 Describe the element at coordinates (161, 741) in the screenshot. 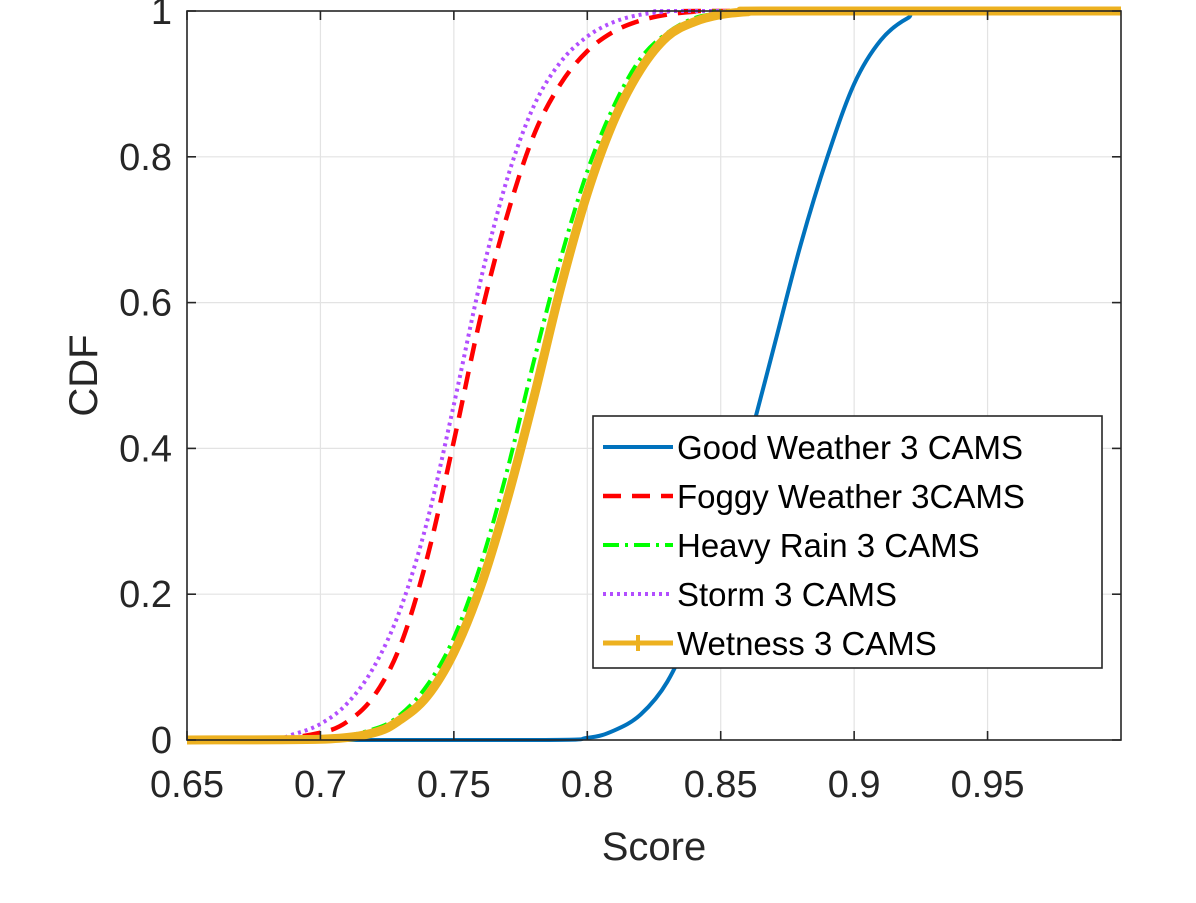

I see `y-tick-label-0: 0` at that location.